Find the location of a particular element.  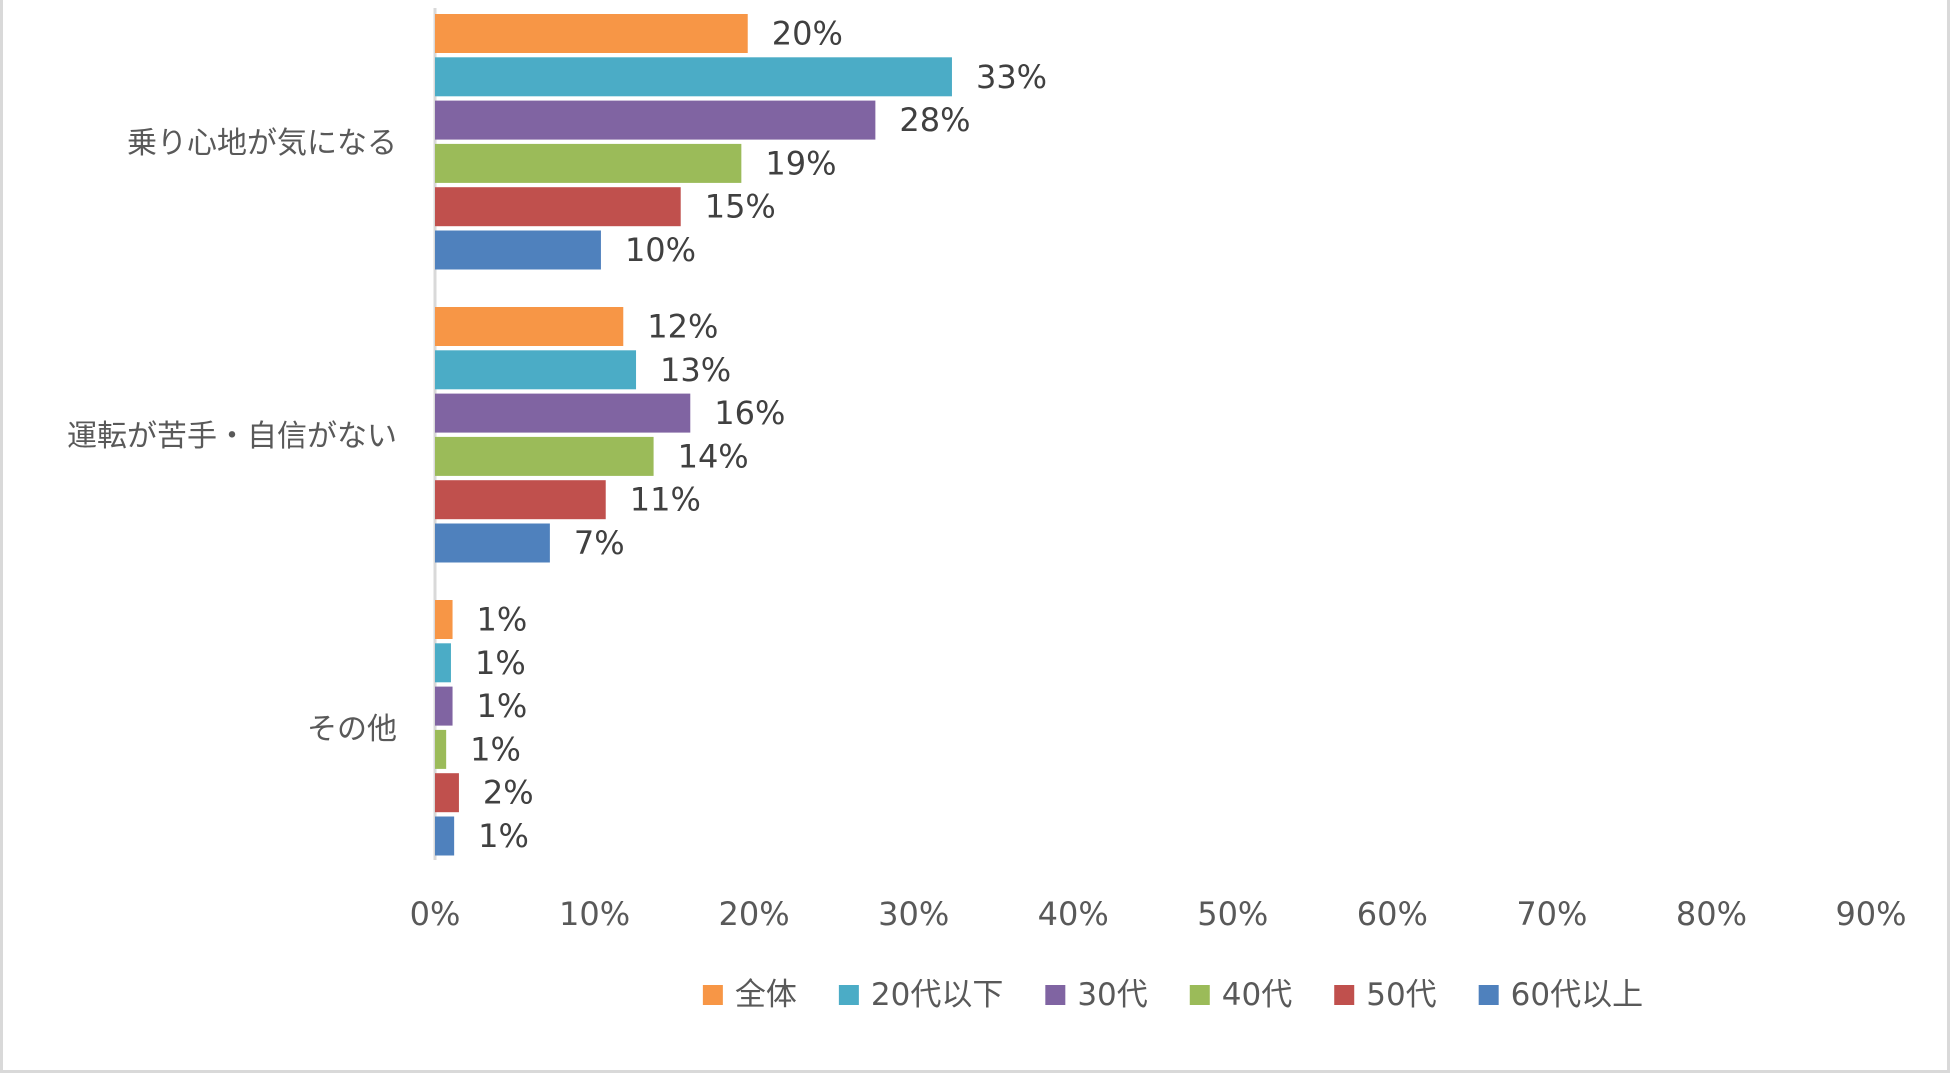

data-label: 33% is located at coordinates (1011, 77).